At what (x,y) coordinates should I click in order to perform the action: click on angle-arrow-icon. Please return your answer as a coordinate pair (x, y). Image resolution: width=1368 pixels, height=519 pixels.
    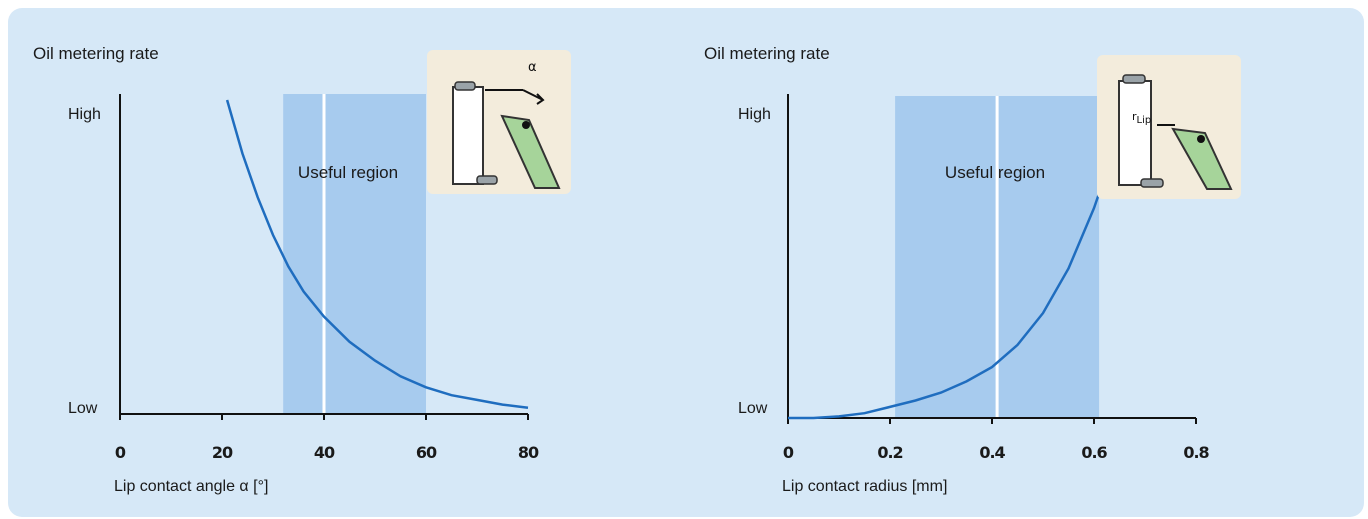
    Looking at the image, I should click on (533, 97).